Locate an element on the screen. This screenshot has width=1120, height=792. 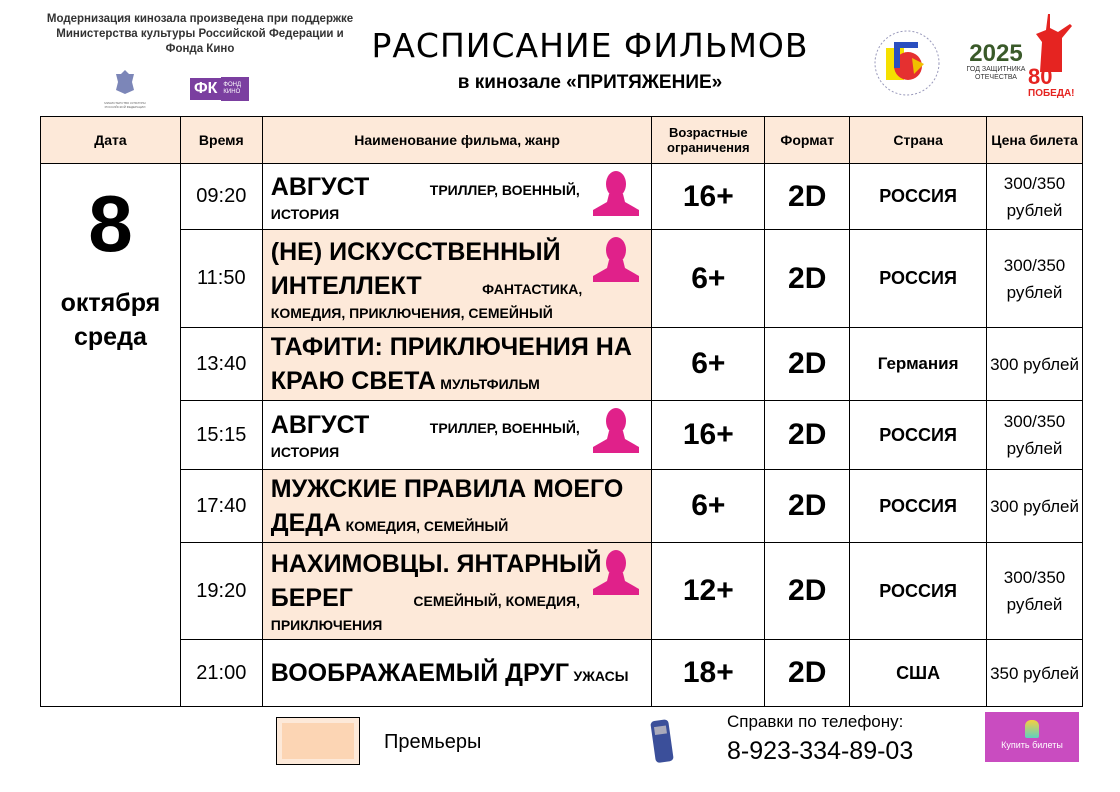
buy-tickets-button: Купить билеты is located at coordinates (1032, 737).